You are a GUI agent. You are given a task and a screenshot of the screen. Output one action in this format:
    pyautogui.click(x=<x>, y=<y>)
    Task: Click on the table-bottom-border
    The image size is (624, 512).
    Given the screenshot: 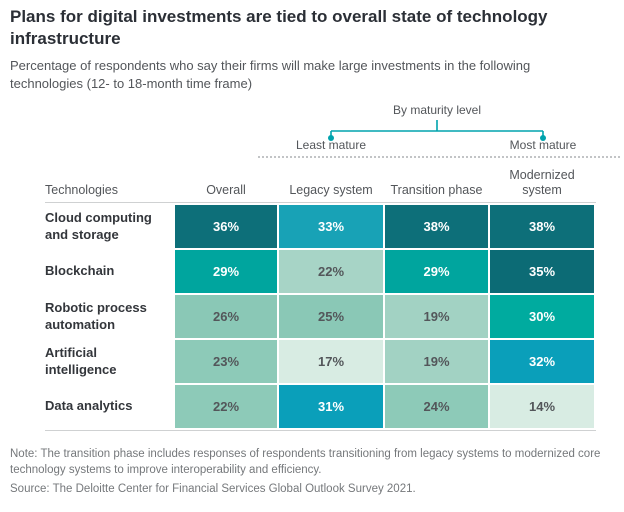 What is the action you would take?
    pyautogui.click(x=320, y=430)
    